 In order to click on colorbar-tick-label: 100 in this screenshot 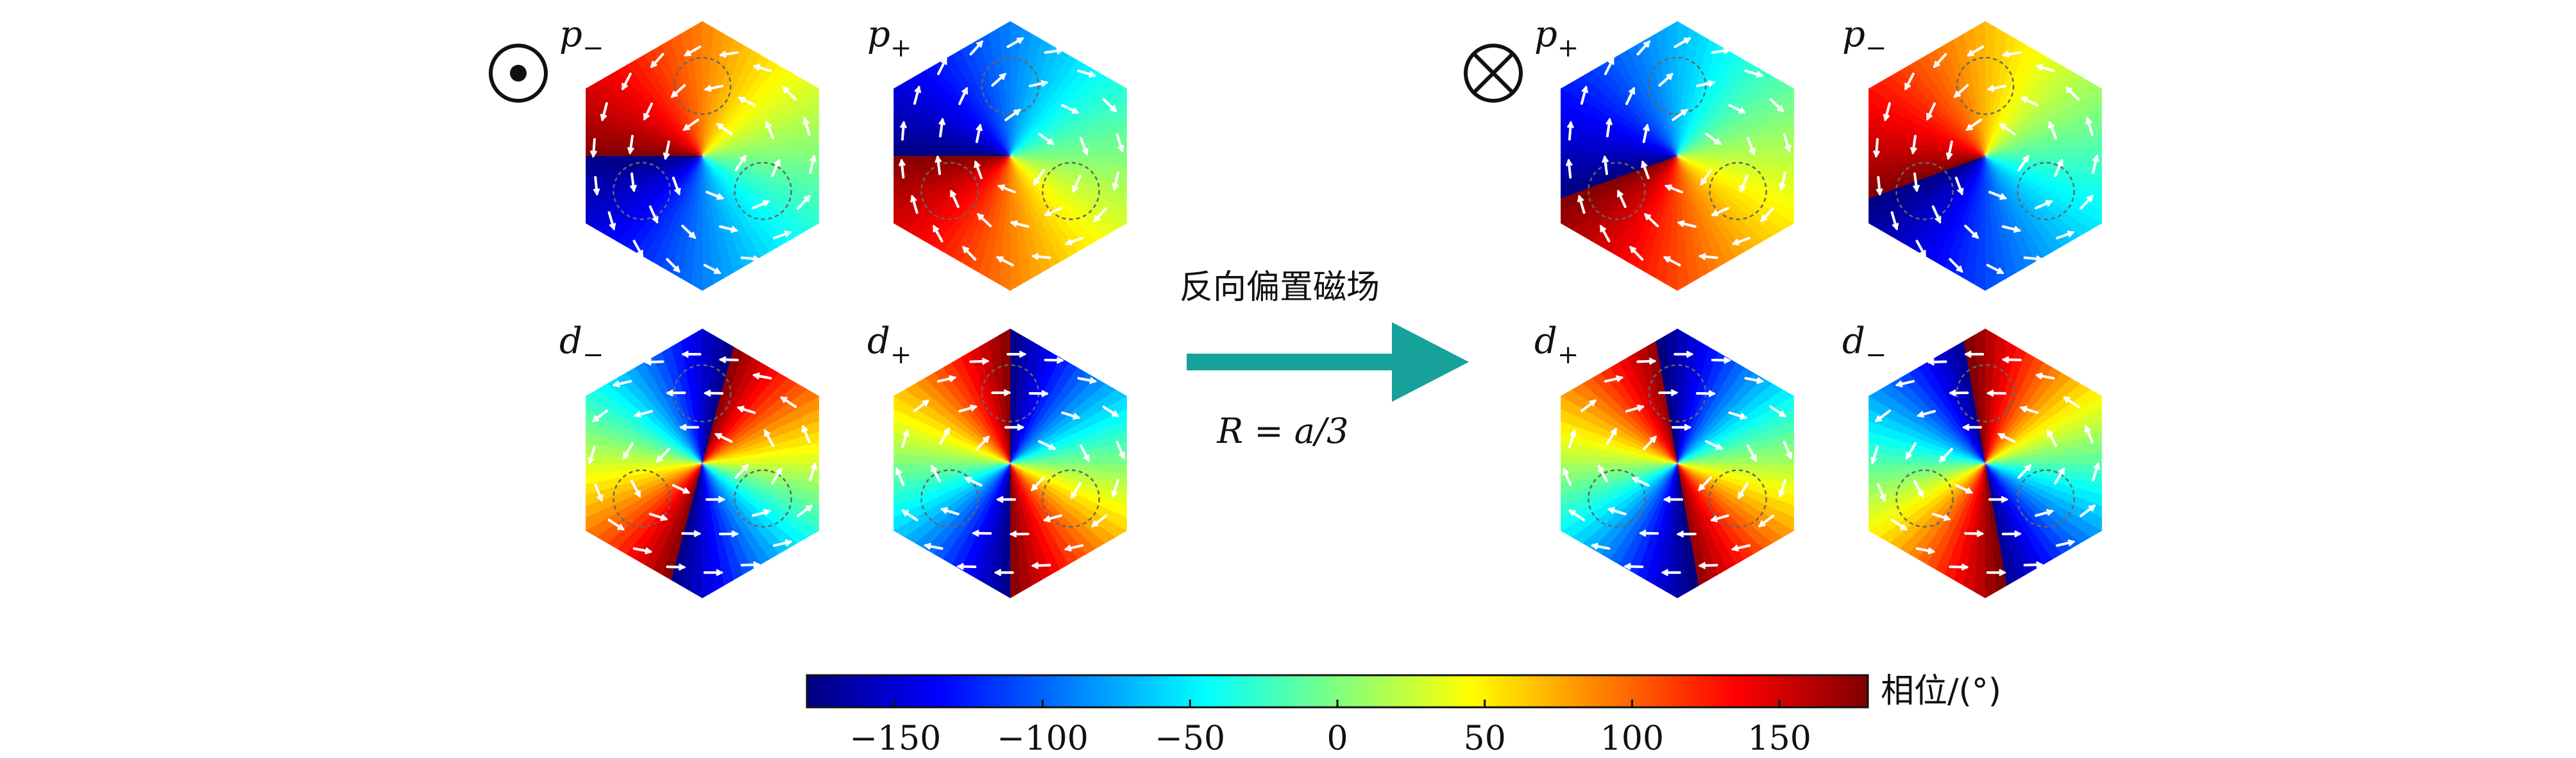, I will do `click(1632, 738)`.